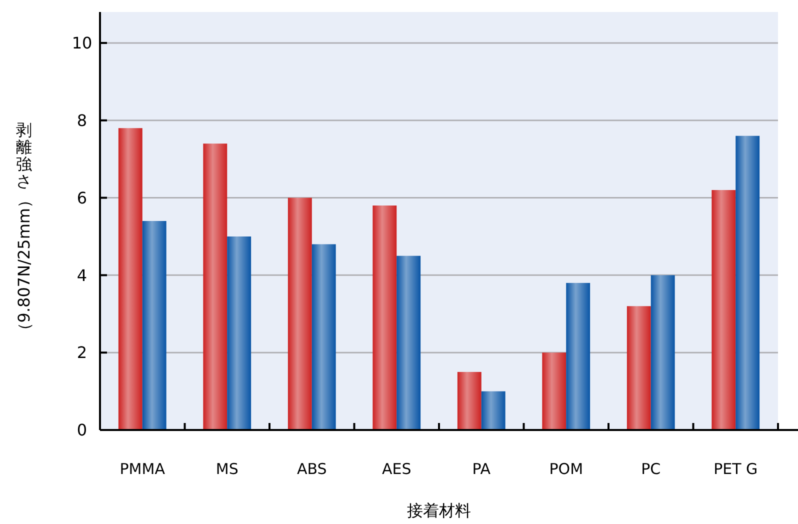 The image size is (798, 524). What do you see at coordinates (143, 469) in the screenshot?
I see `x-tick-label: PMMA` at bounding box center [143, 469].